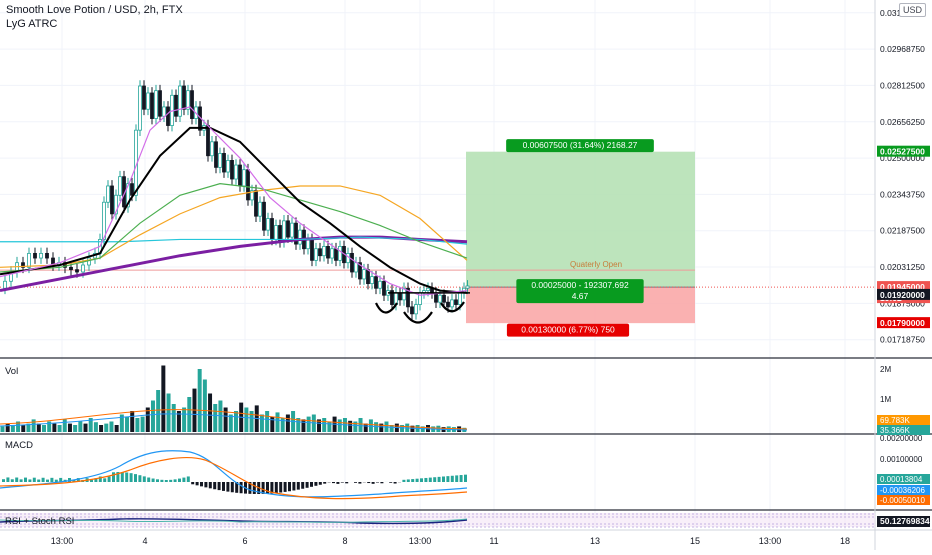 The width and height of the screenshot is (932, 555). What do you see at coordinates (902, 295) in the screenshot?
I see `prev-price-badge-text: 0.01920000` at bounding box center [902, 295].